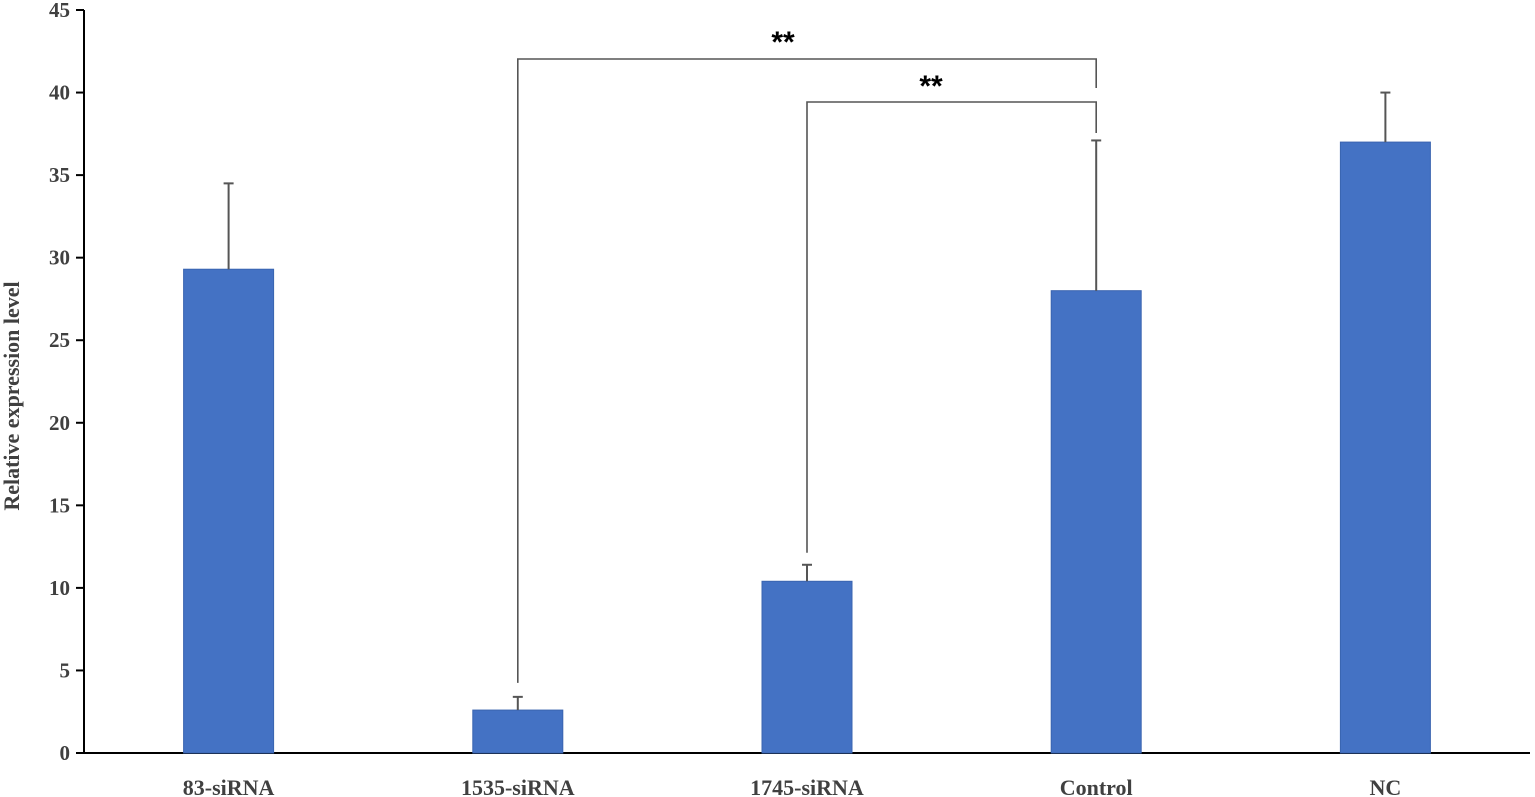 Image resolution: width=1535 pixels, height=797 pixels. Describe the element at coordinates (229, 786) in the screenshot. I see `x-tick-label: 83-siRNA` at that location.